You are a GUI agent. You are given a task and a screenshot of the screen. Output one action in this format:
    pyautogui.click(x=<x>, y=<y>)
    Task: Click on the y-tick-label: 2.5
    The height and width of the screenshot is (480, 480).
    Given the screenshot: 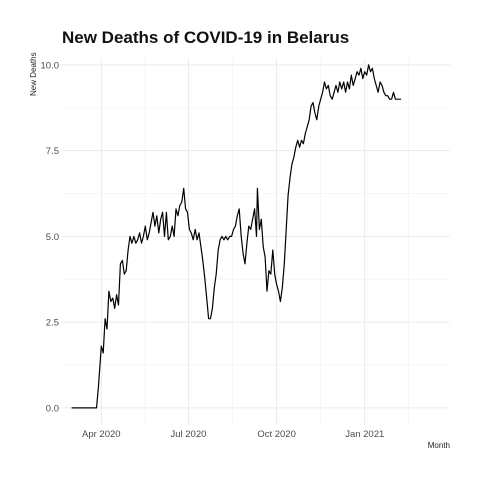 What is the action you would take?
    pyautogui.click(x=52, y=323)
    